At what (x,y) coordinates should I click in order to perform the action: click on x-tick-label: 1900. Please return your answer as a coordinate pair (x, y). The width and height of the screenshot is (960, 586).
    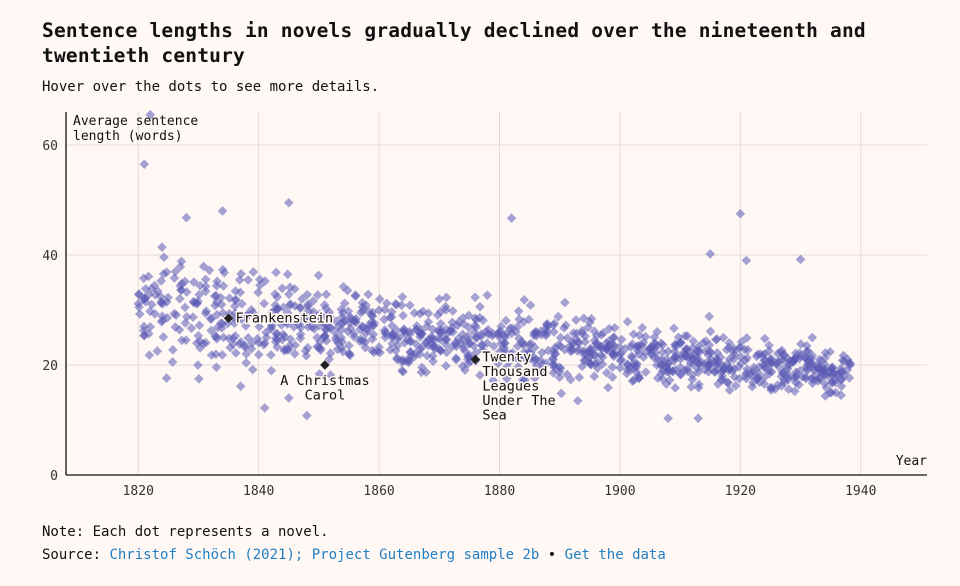
    Looking at the image, I should click on (619, 491).